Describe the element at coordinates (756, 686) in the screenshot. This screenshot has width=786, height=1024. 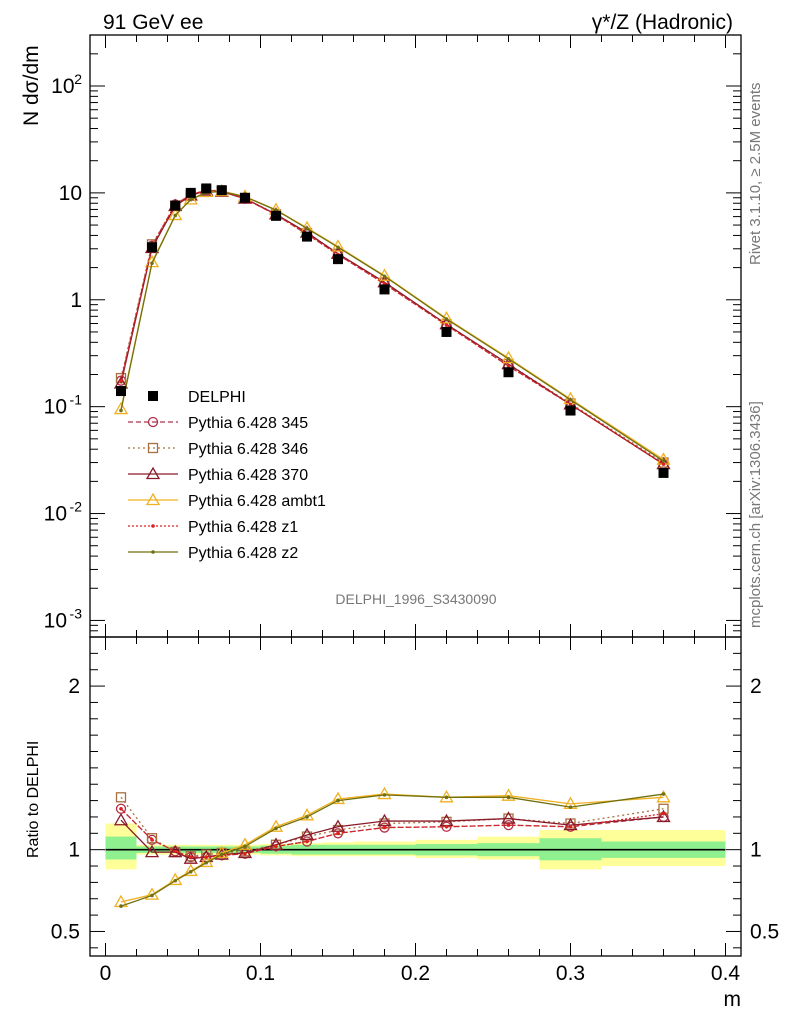
I see `y-tick-label-right: 2` at that location.